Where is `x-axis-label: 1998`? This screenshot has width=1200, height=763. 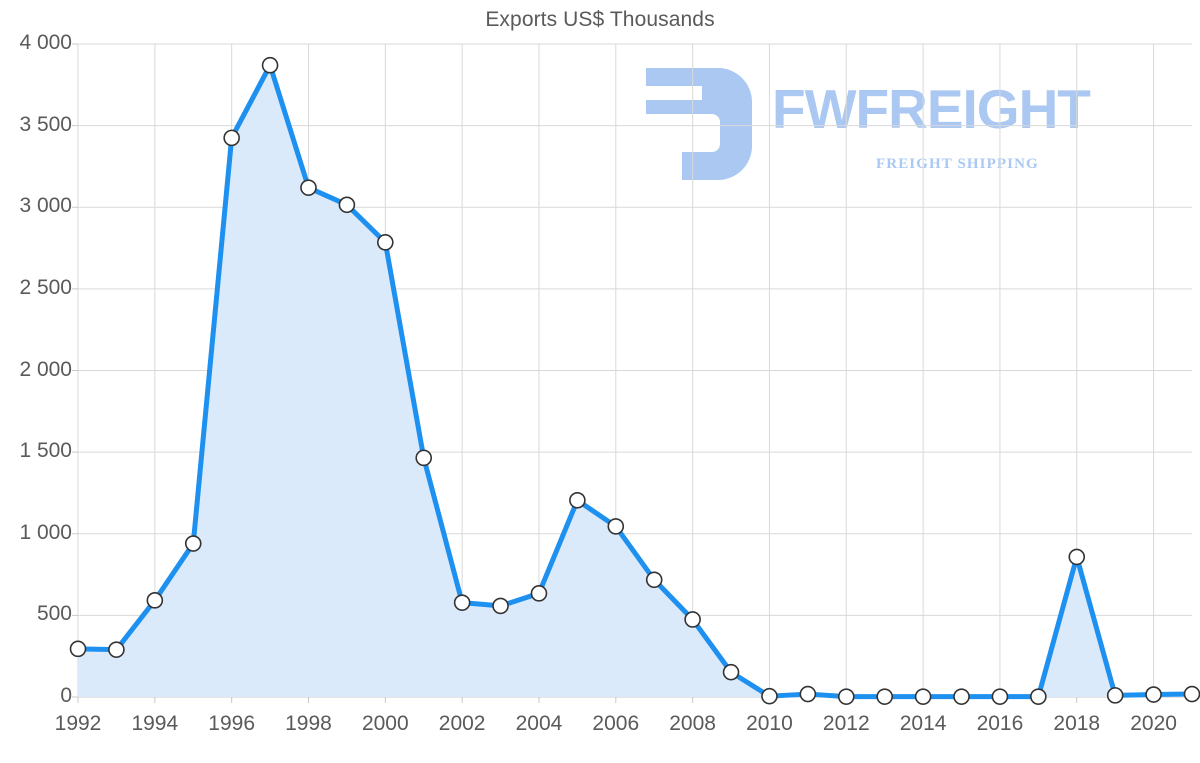
x-axis-label: 1998 is located at coordinates (308, 723).